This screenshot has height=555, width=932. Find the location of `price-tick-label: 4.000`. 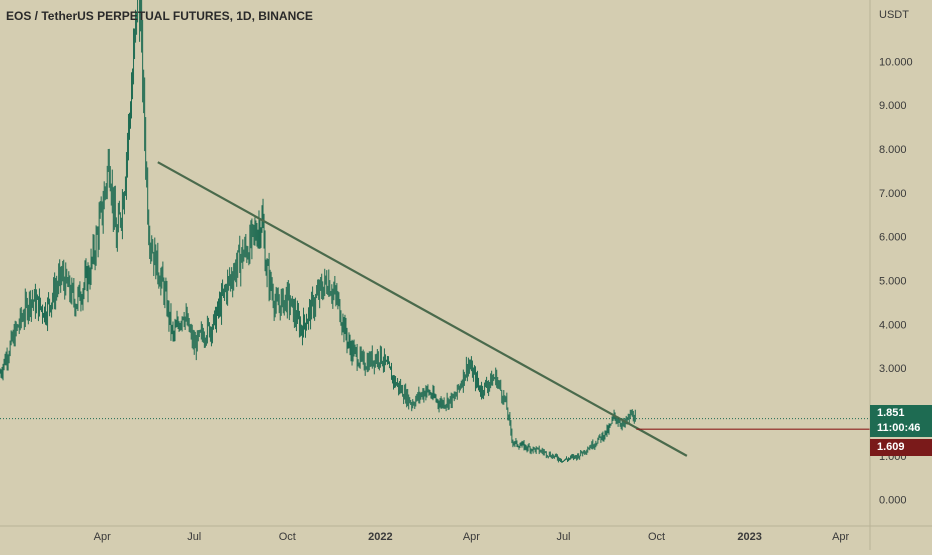

price-tick-label: 4.000 is located at coordinates (893, 325).